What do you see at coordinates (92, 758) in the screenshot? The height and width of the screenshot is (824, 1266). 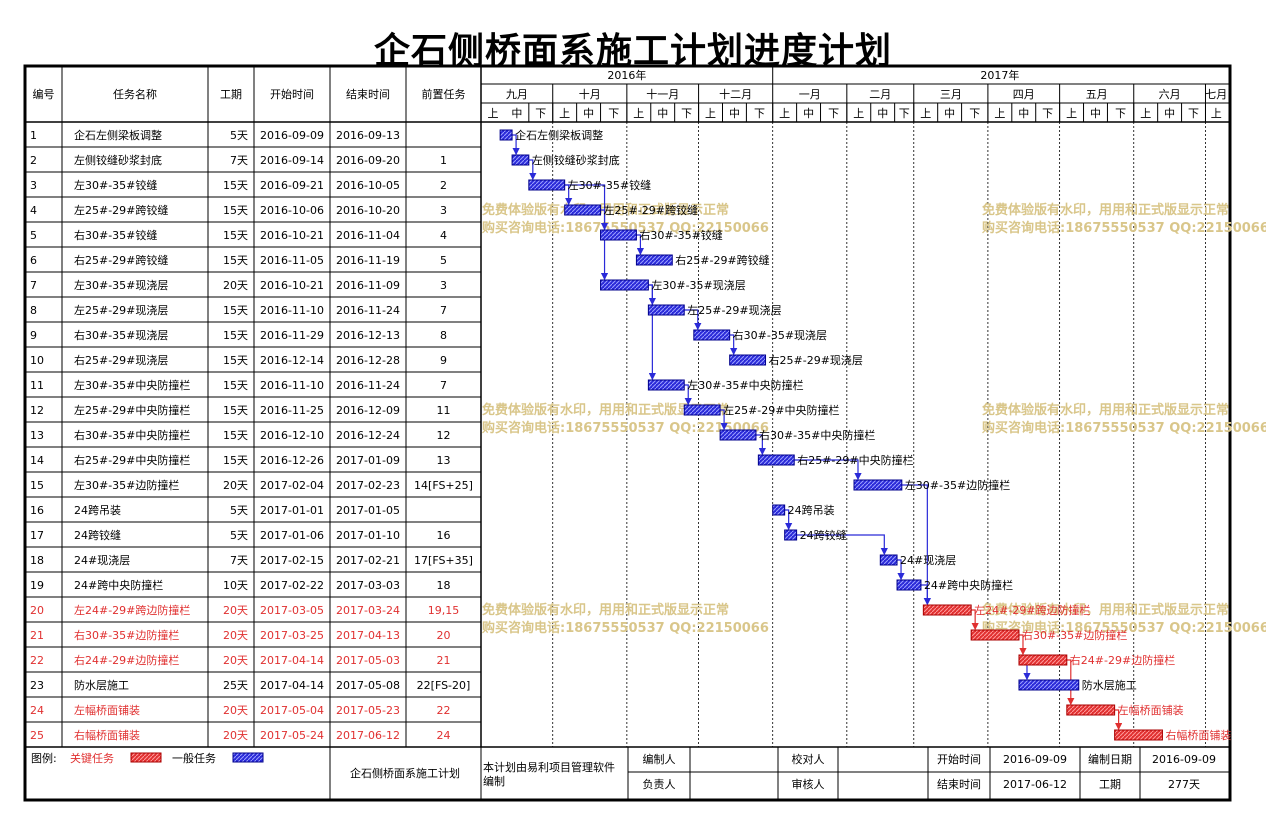 I see `legend-critical-label: 关键任务` at bounding box center [92, 758].